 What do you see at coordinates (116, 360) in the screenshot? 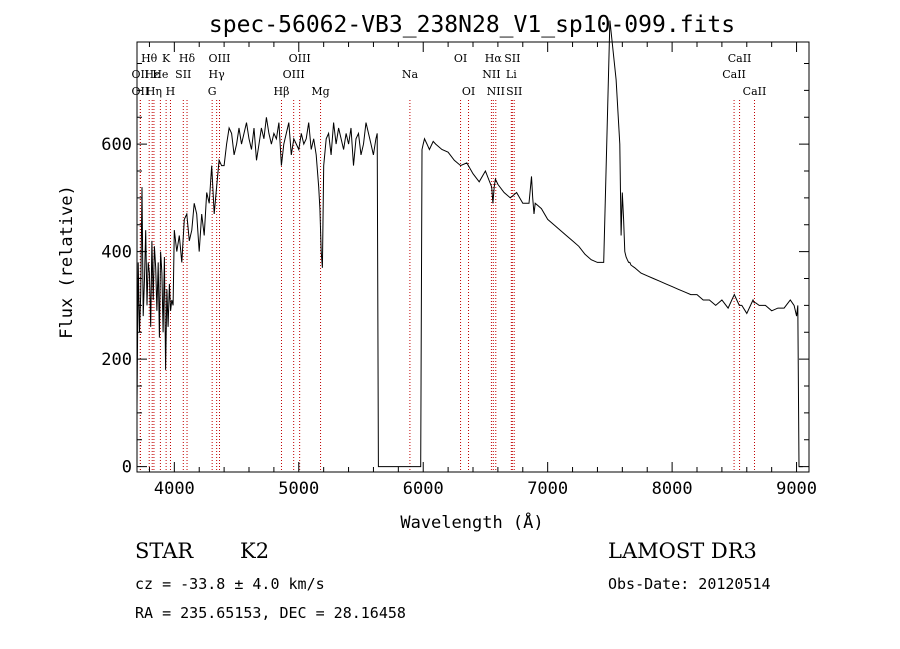
I see `y-tick-label-1: 200` at bounding box center [116, 360].